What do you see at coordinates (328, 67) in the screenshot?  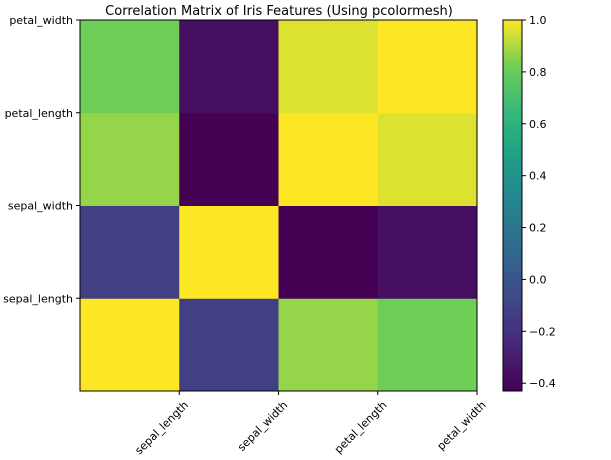 I see `heatmap-cell-petal_width-petal_length` at bounding box center [328, 67].